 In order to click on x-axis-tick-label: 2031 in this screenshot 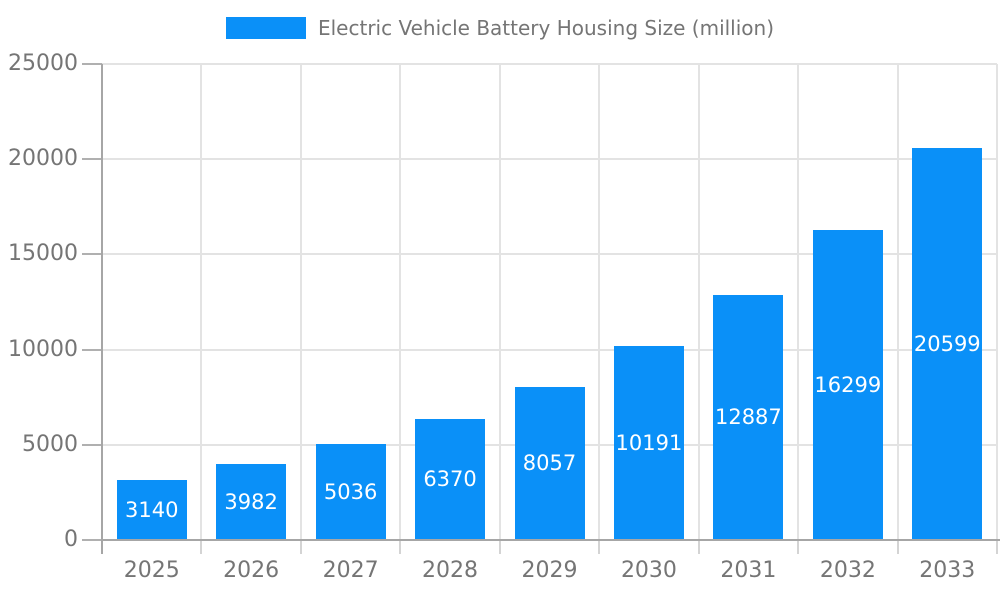, I will do `click(748, 570)`.